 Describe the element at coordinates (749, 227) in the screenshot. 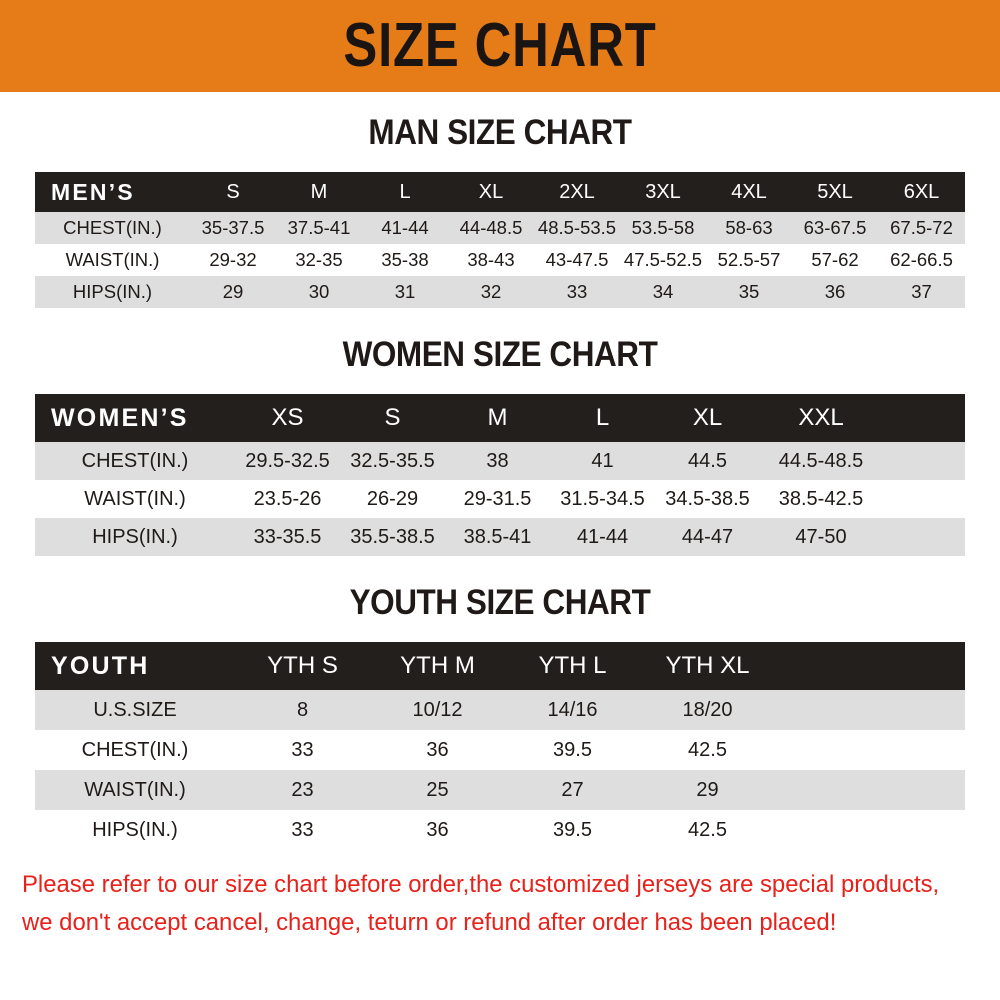

I see `men-cell: 58-63` at that location.